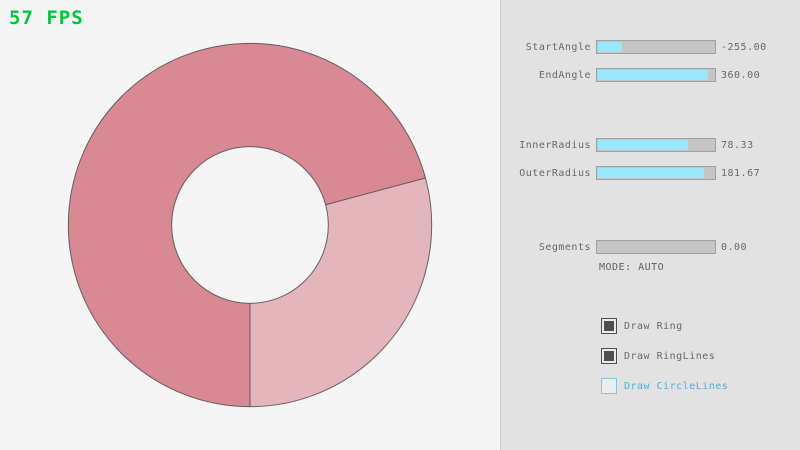  What do you see at coordinates (744, 47) in the screenshot?
I see `slider-start-angle-value: -255.00` at bounding box center [744, 47].